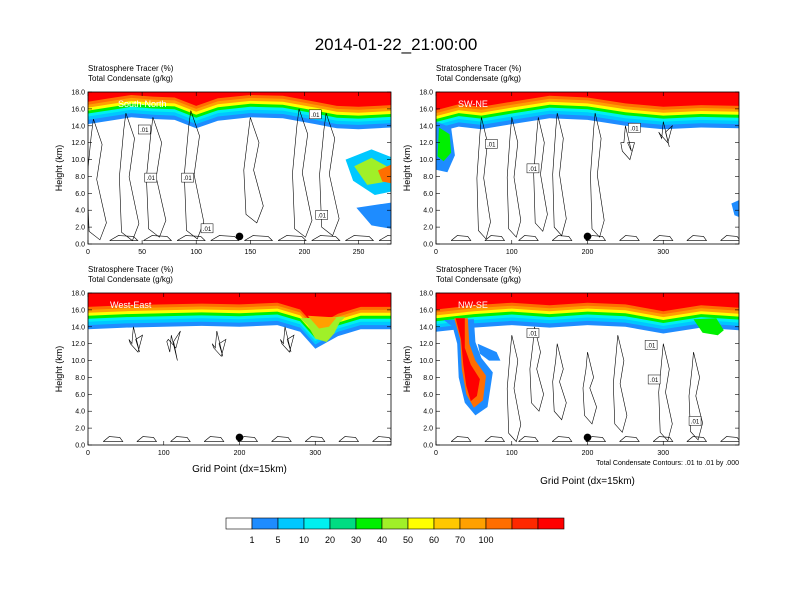 This screenshot has width=792, height=612. Describe the element at coordinates (426, 294) in the screenshot. I see `y-tick-label: 18.0` at that location.